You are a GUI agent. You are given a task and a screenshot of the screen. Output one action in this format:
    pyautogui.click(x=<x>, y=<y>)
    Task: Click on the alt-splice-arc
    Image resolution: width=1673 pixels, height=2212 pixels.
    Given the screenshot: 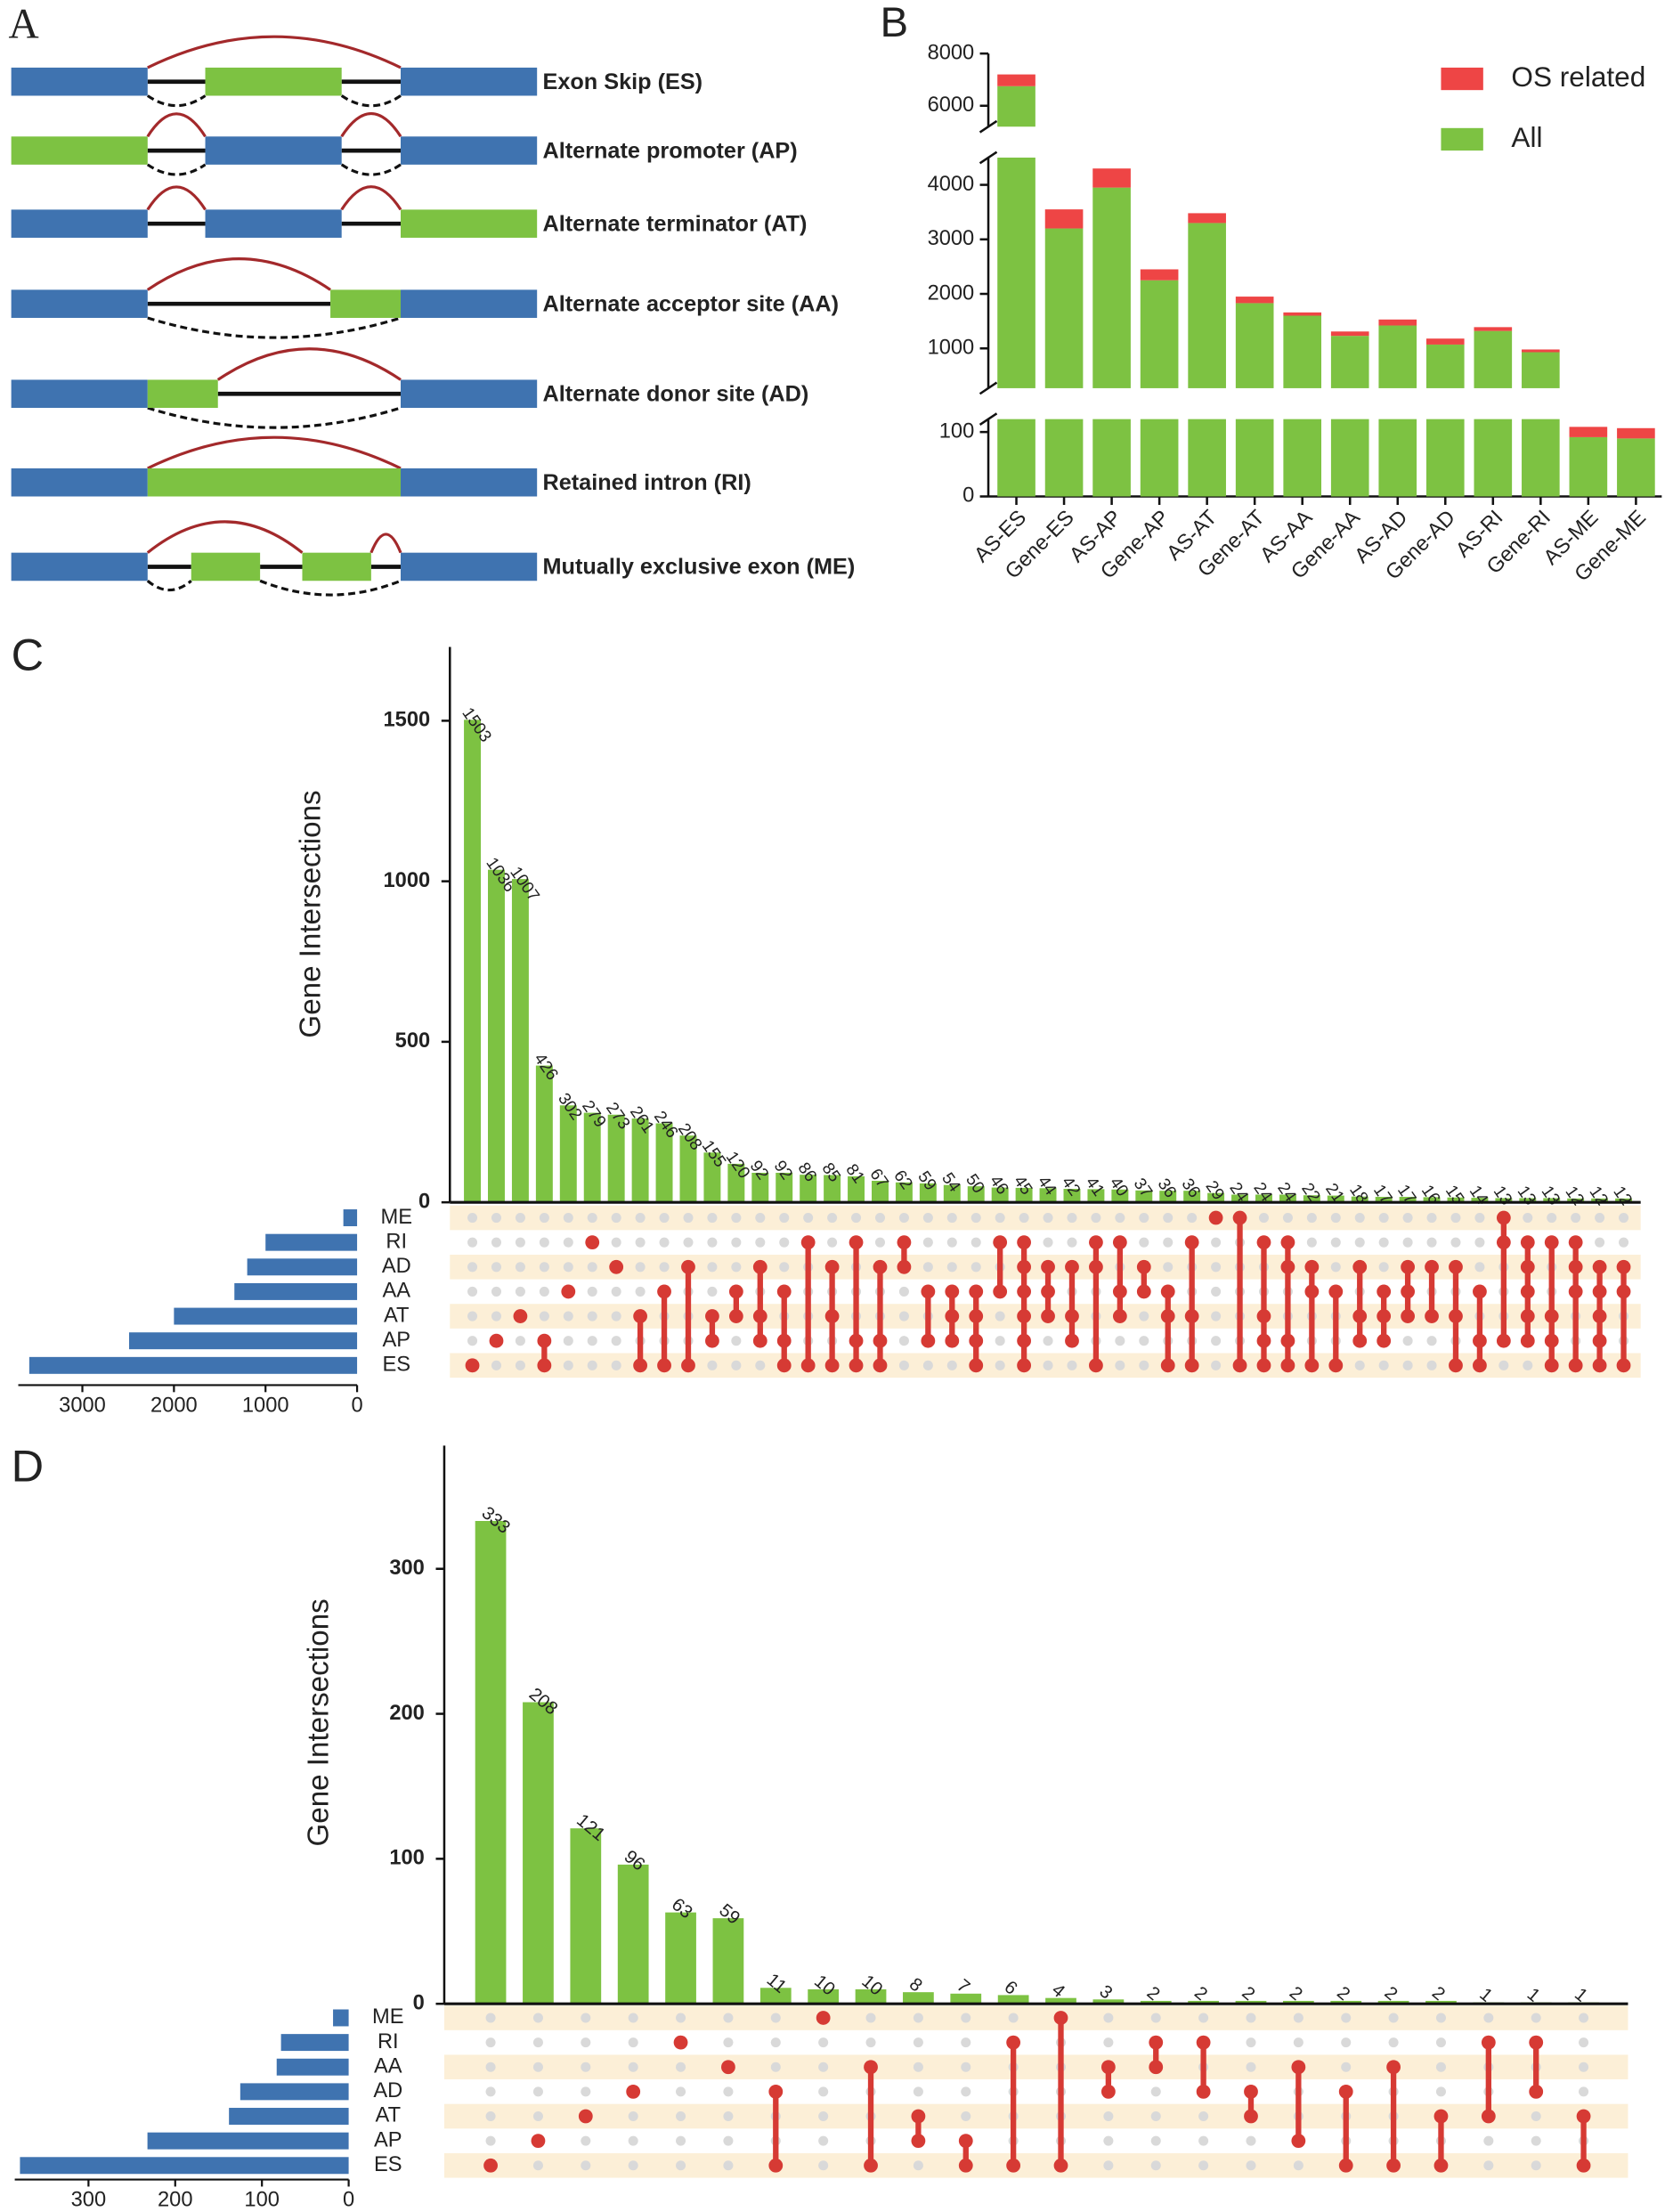 What is the action you would take?
    pyautogui.click(x=371, y=169)
    